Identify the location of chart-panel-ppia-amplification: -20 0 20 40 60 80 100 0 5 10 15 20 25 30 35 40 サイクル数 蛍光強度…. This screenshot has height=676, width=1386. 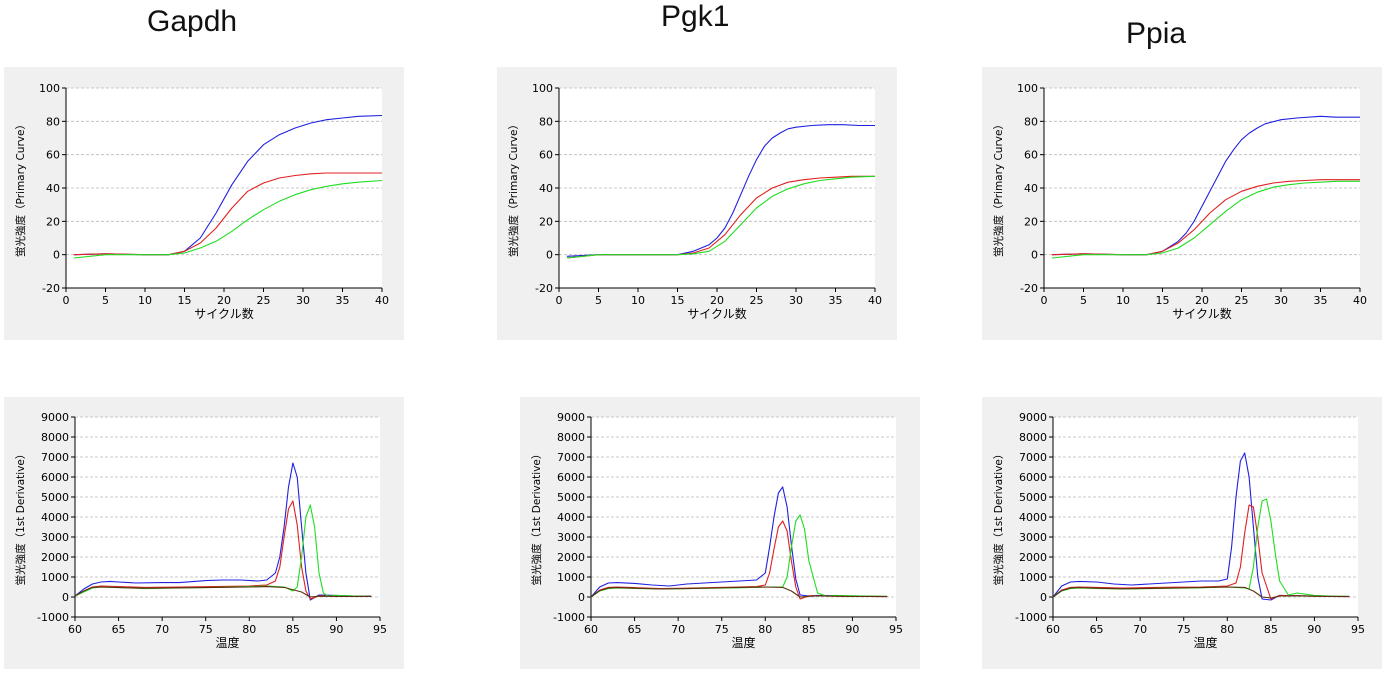
(1182, 203).